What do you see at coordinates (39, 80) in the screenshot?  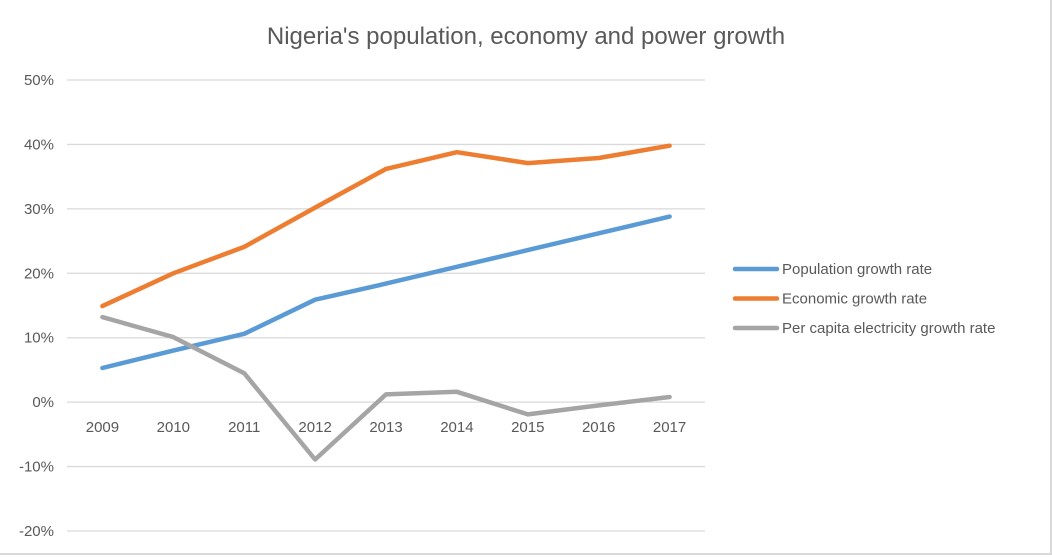 I see `y-tick-label: 50%` at bounding box center [39, 80].